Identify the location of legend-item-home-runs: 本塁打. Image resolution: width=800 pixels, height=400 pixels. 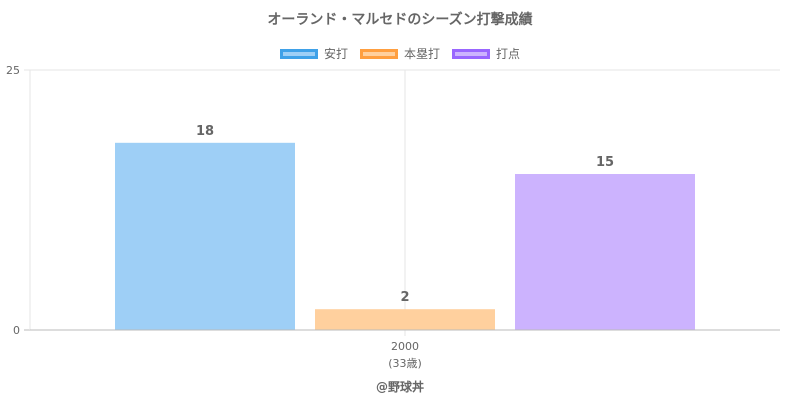
(399, 53).